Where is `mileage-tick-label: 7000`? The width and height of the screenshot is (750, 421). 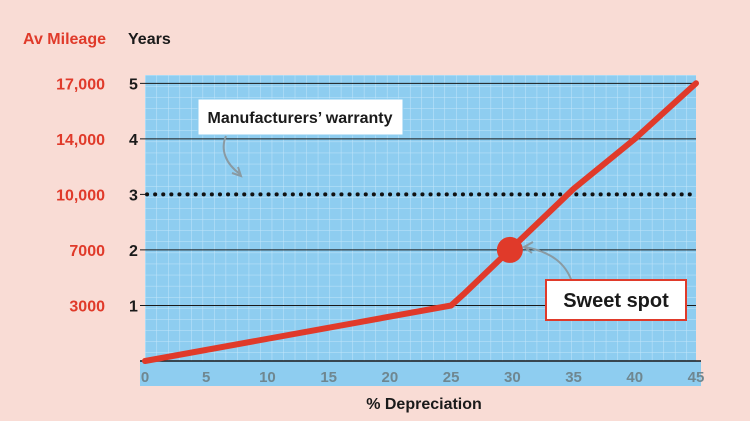 mileage-tick-label: 7000 is located at coordinates (87, 251).